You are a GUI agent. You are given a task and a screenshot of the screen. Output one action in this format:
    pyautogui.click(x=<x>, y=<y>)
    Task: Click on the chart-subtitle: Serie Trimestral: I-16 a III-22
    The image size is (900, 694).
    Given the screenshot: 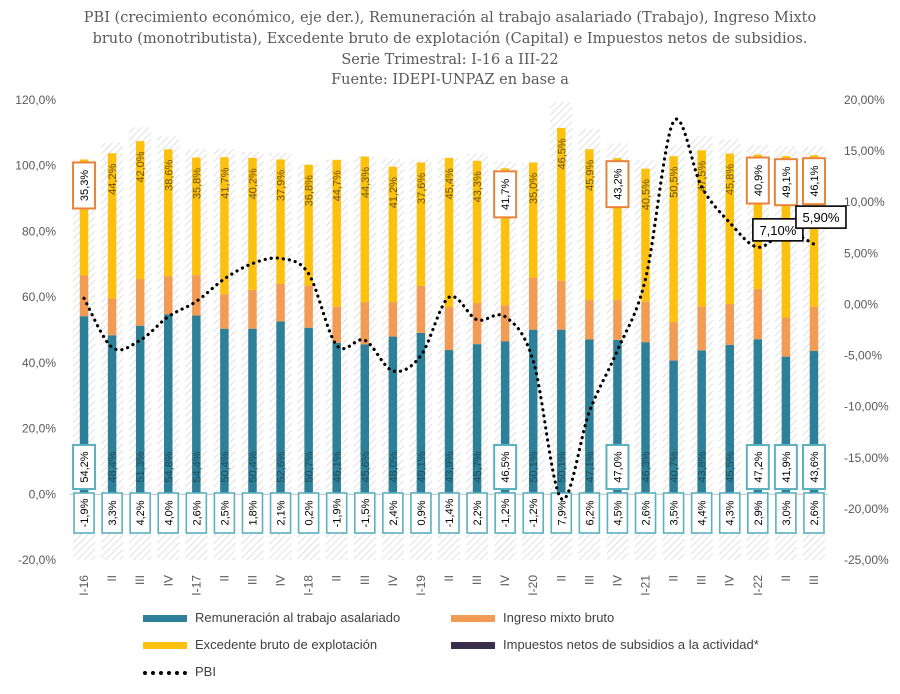 What is the action you would take?
    pyautogui.click(x=450, y=60)
    